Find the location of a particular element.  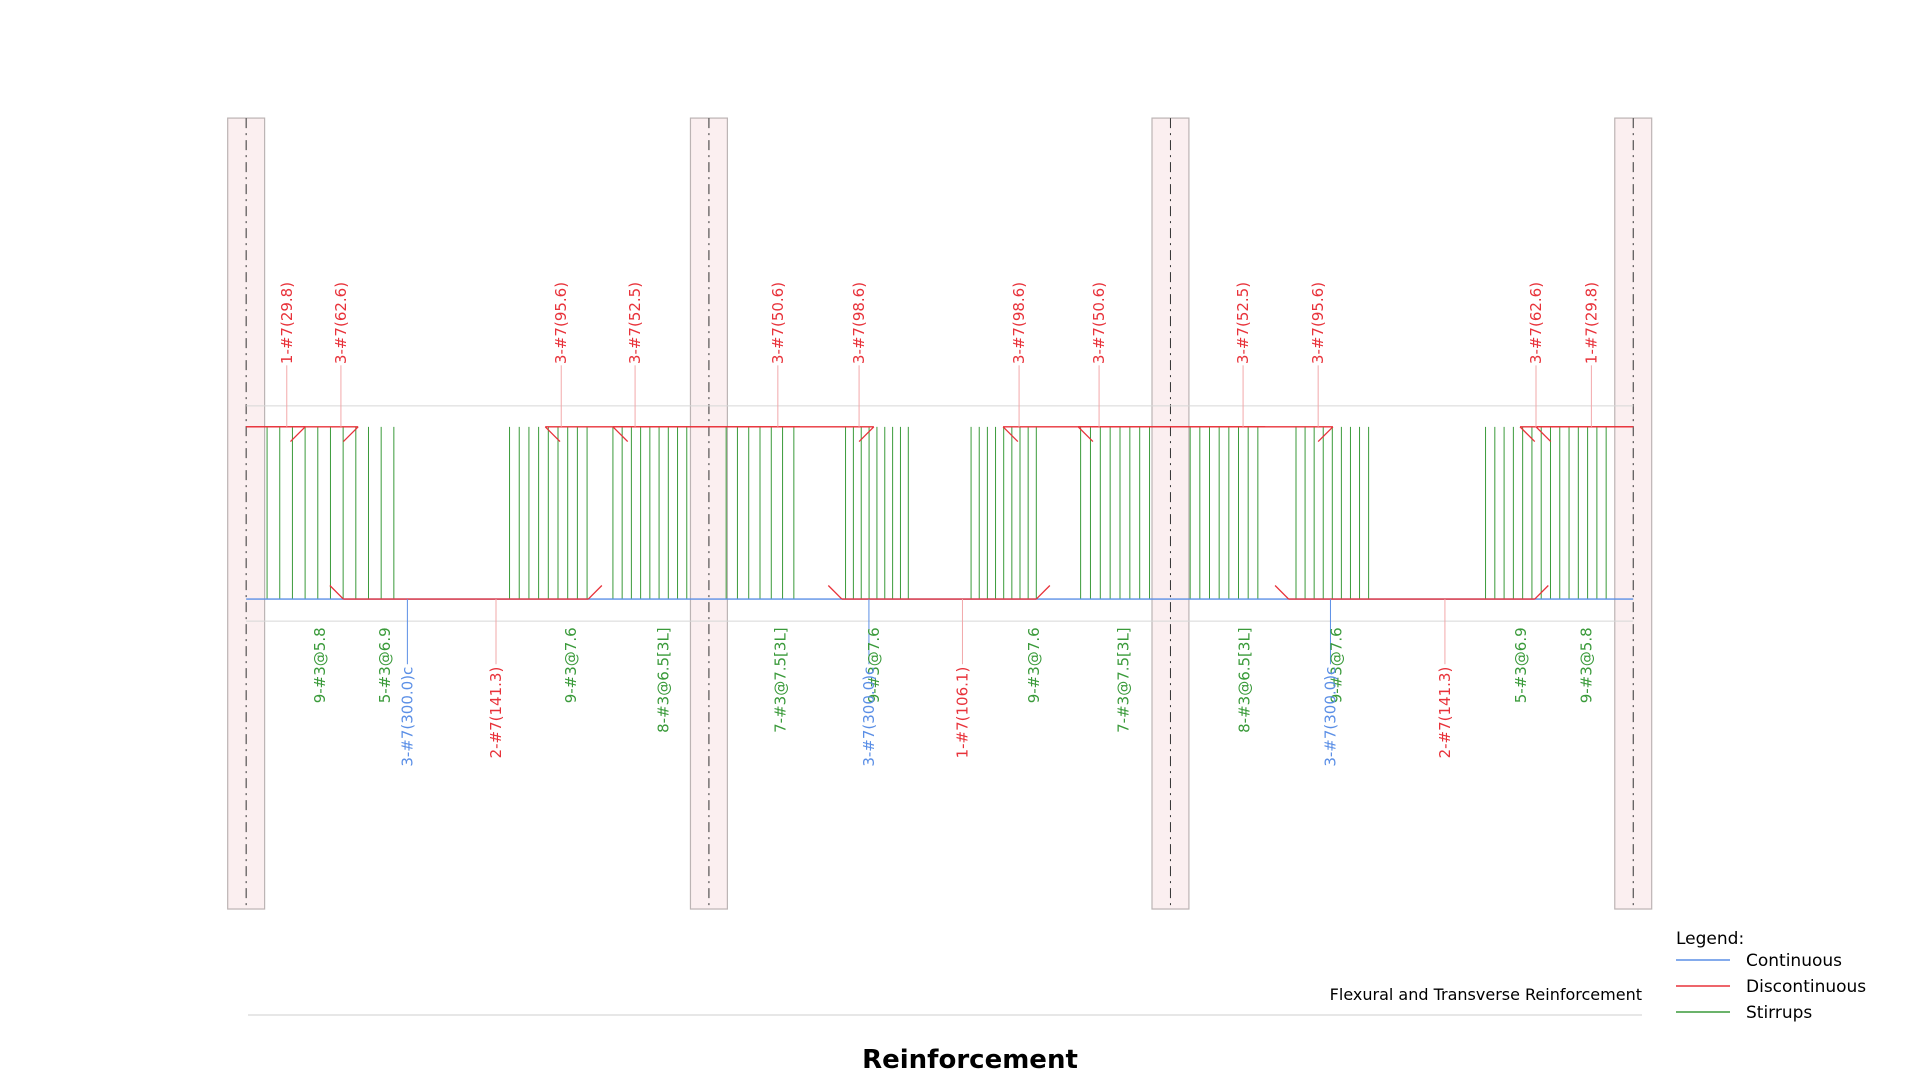

guide-lines is located at coordinates (940, 513).